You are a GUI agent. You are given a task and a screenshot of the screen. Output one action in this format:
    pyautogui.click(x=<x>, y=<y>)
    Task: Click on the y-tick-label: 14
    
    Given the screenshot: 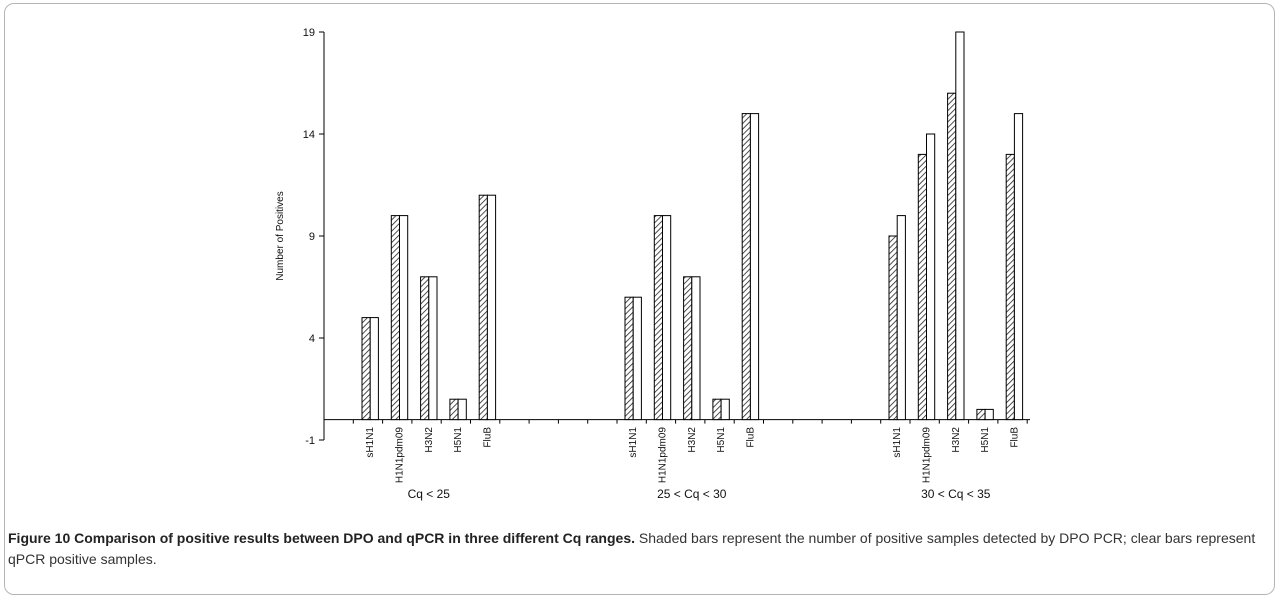 What is the action you would take?
    pyautogui.click(x=309, y=135)
    